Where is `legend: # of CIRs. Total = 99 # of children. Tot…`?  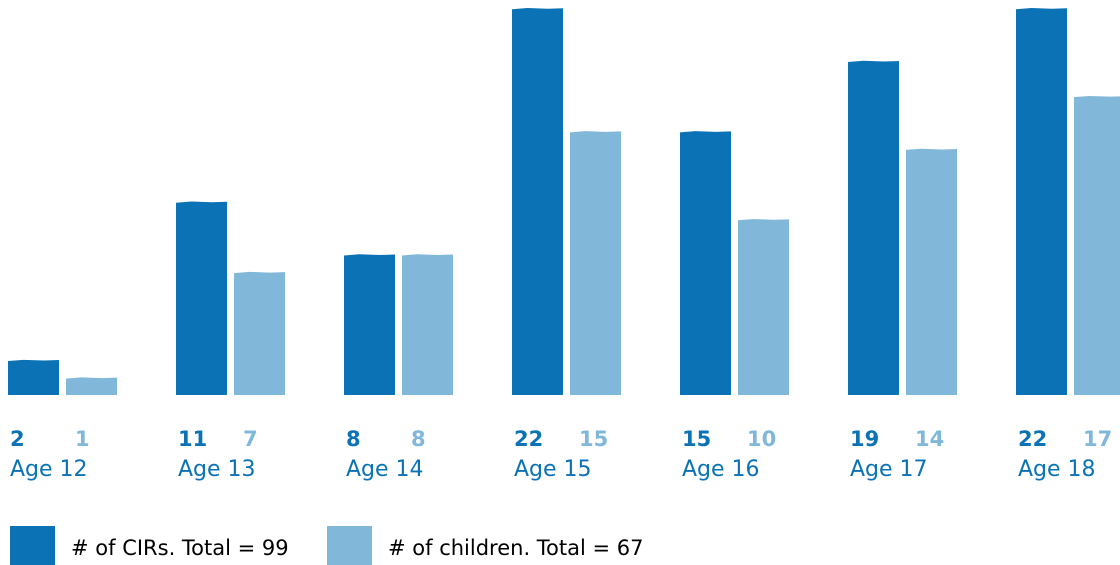 legend: # of CIRs. Total = 99 # of children. Tot… is located at coordinates (327, 545).